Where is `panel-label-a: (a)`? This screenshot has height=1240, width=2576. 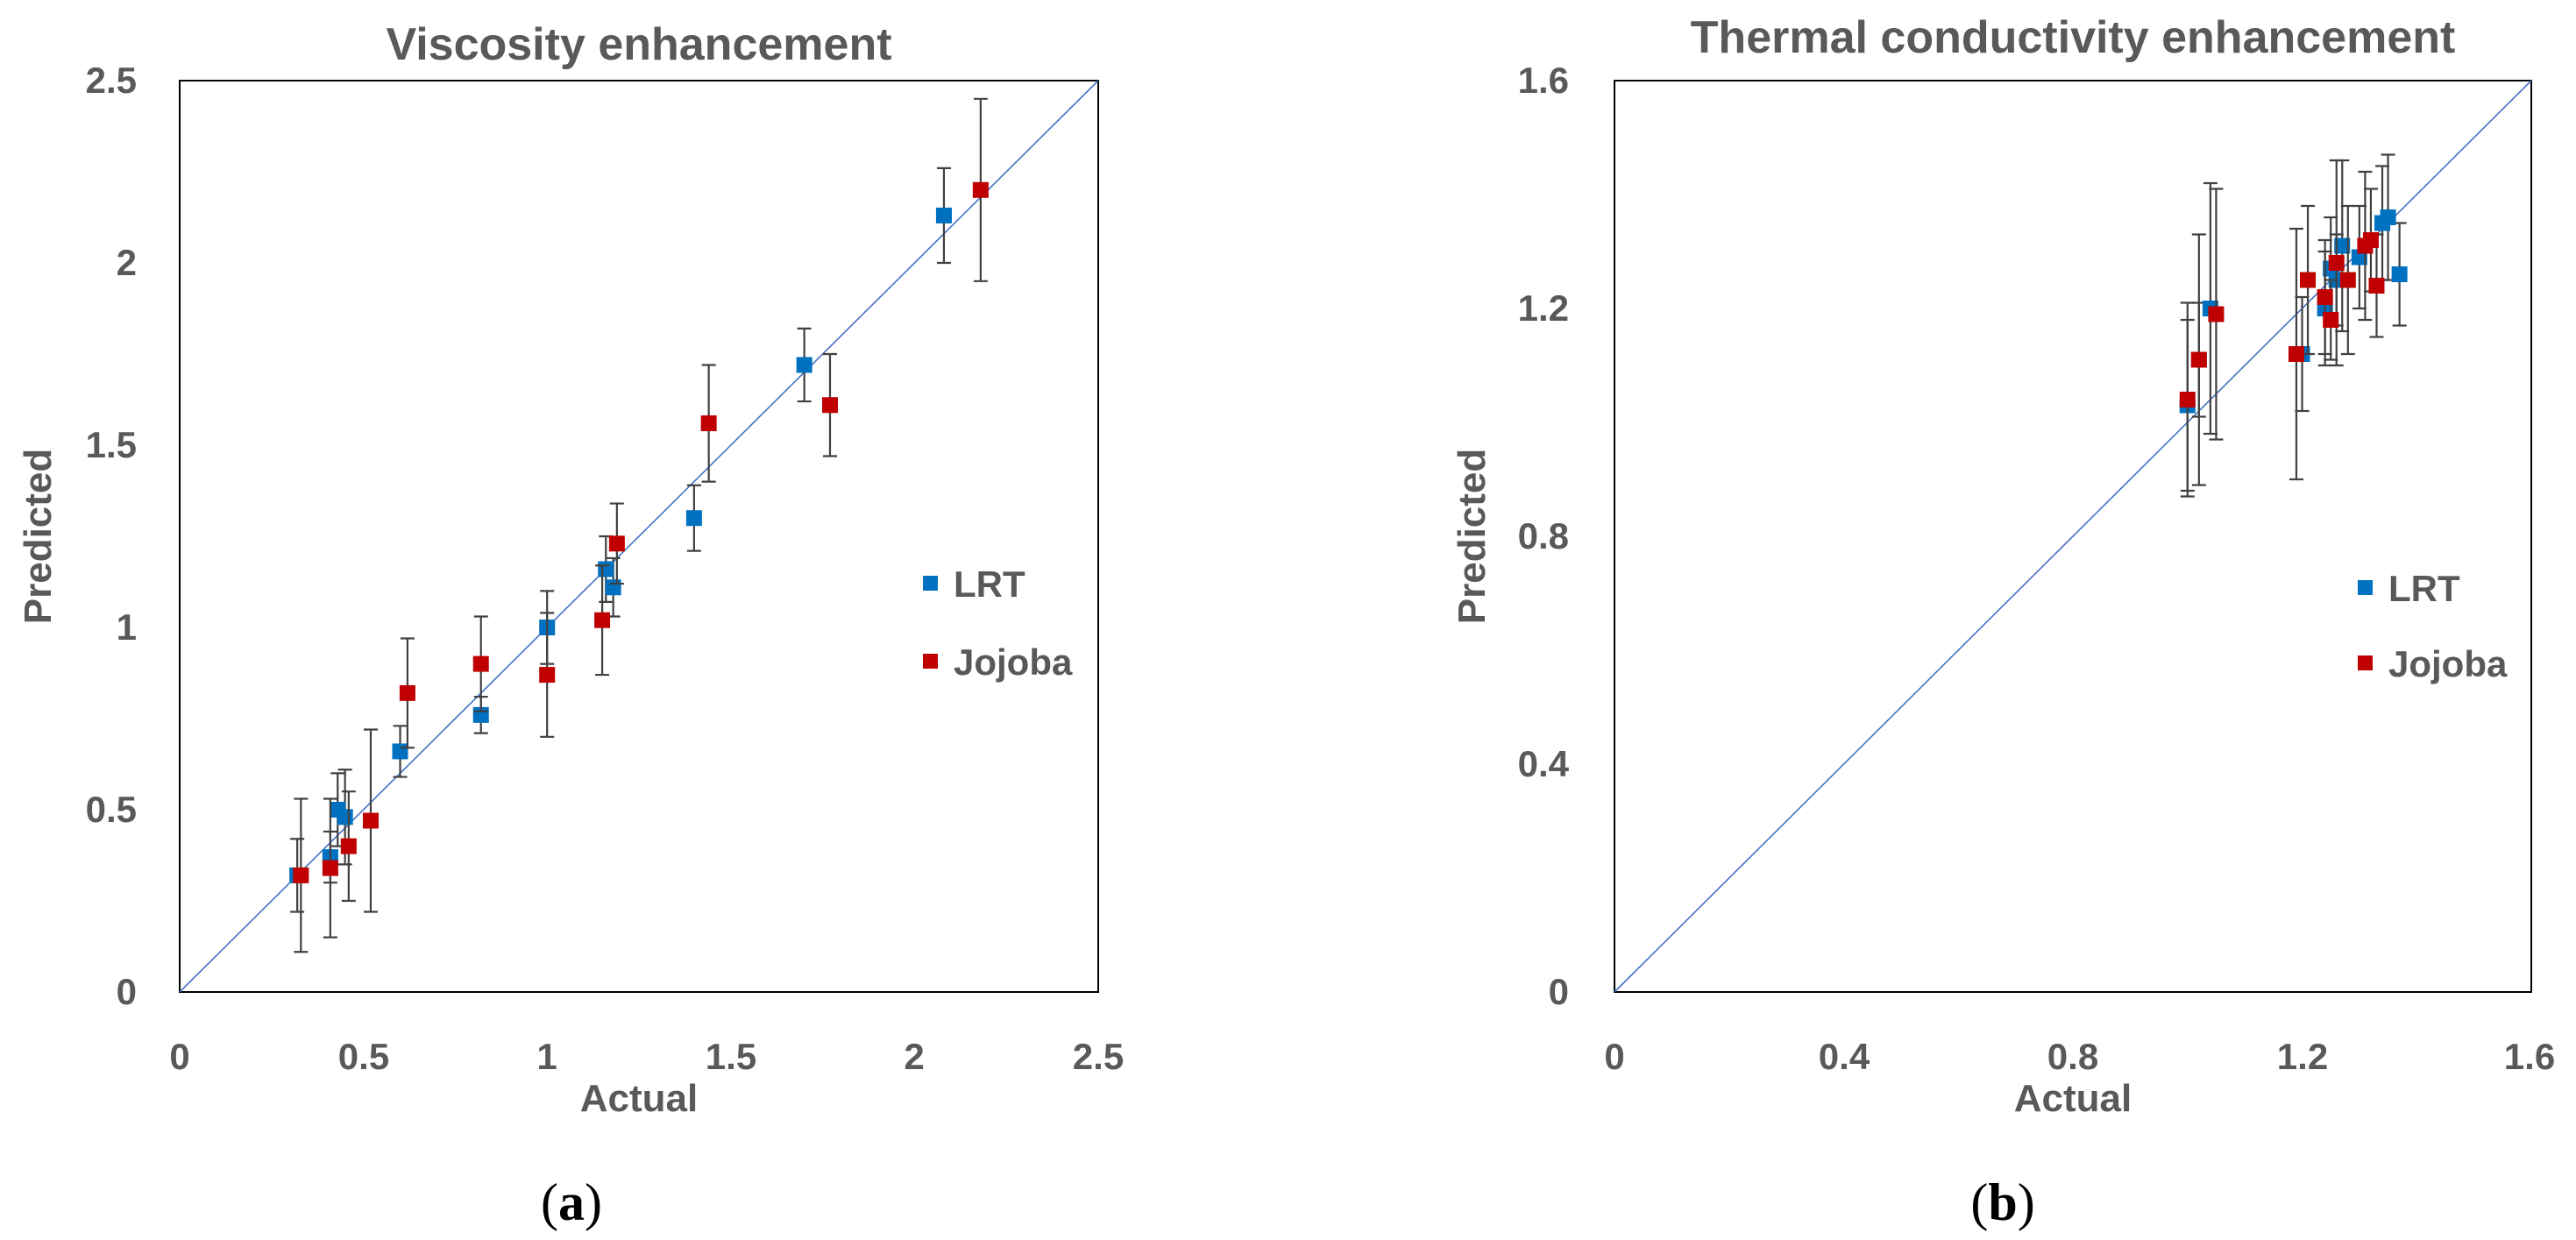 panel-label-a: (a) is located at coordinates (571, 1202).